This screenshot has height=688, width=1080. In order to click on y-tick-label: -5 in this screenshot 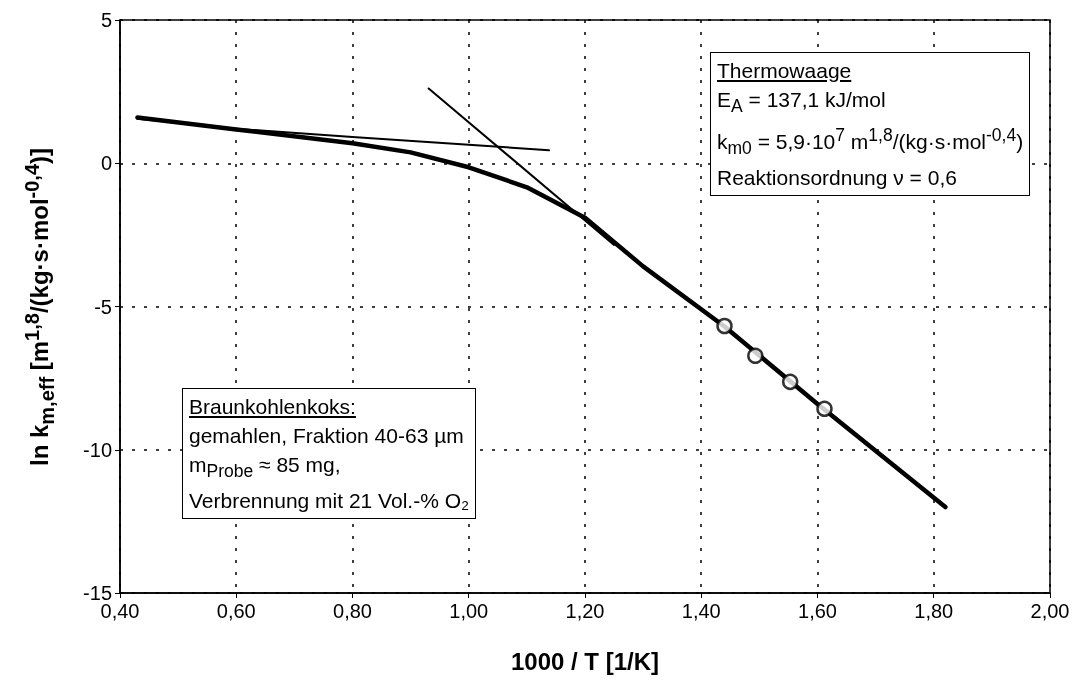, I will do `click(103, 306)`.